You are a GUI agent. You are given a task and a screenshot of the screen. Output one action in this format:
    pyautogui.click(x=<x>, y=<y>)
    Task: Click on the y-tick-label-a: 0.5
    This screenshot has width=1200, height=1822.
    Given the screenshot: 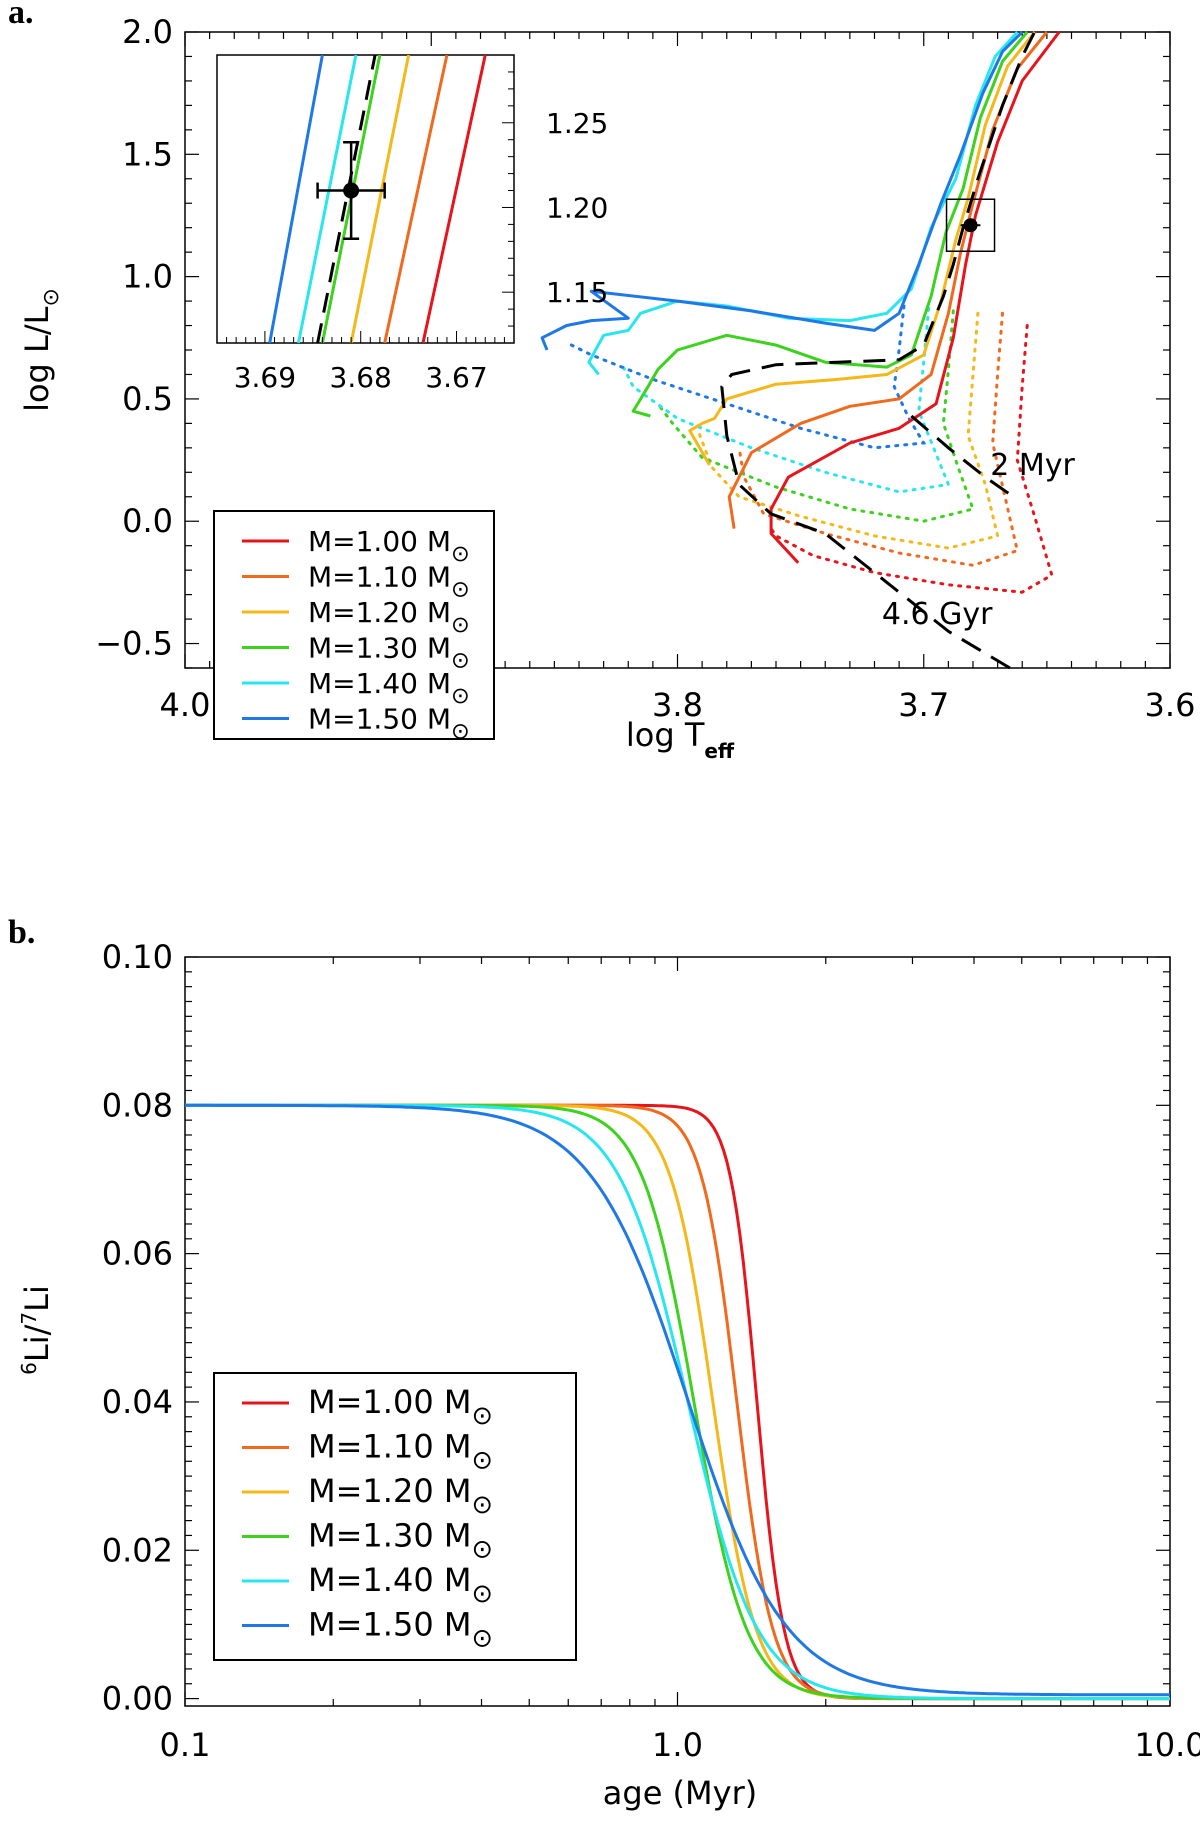 What is the action you would take?
    pyautogui.click(x=147, y=399)
    